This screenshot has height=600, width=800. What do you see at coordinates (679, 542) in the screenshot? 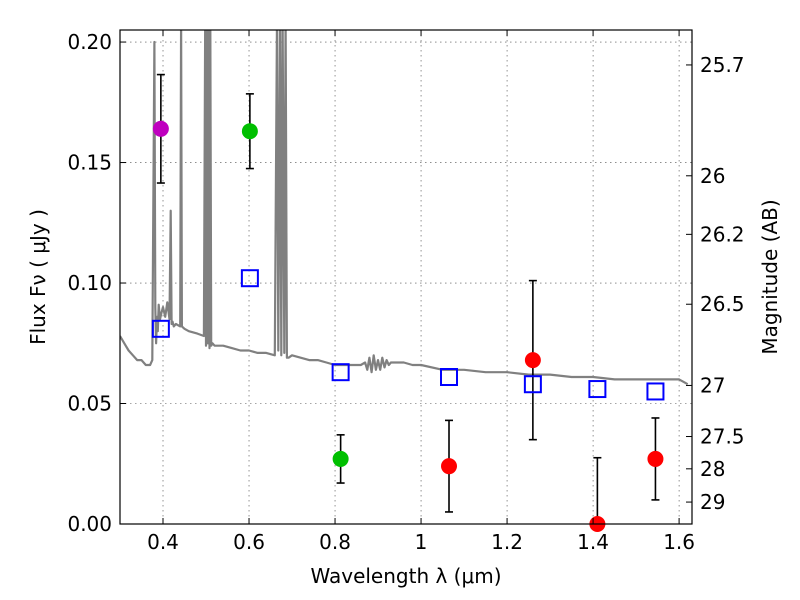
I see `x-tick-label: 1.6` at bounding box center [679, 542].